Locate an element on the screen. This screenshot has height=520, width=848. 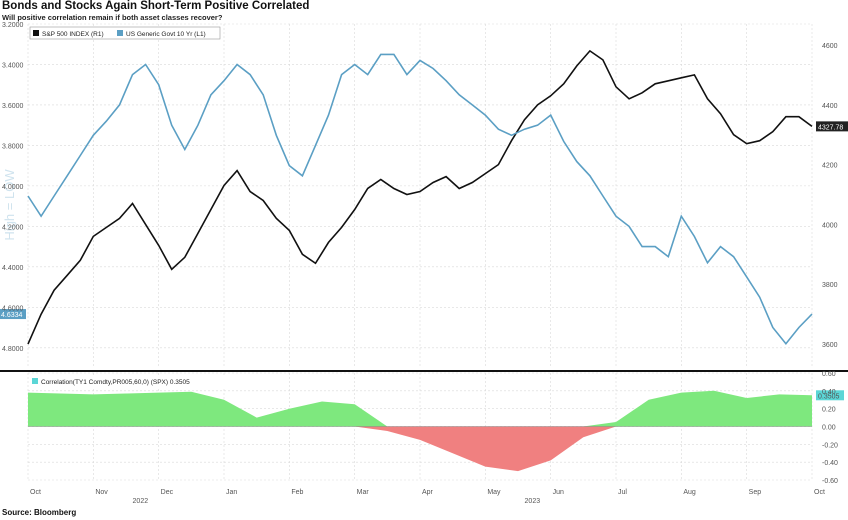
y-corr-tick-label: -0.60 is located at coordinates (830, 481).